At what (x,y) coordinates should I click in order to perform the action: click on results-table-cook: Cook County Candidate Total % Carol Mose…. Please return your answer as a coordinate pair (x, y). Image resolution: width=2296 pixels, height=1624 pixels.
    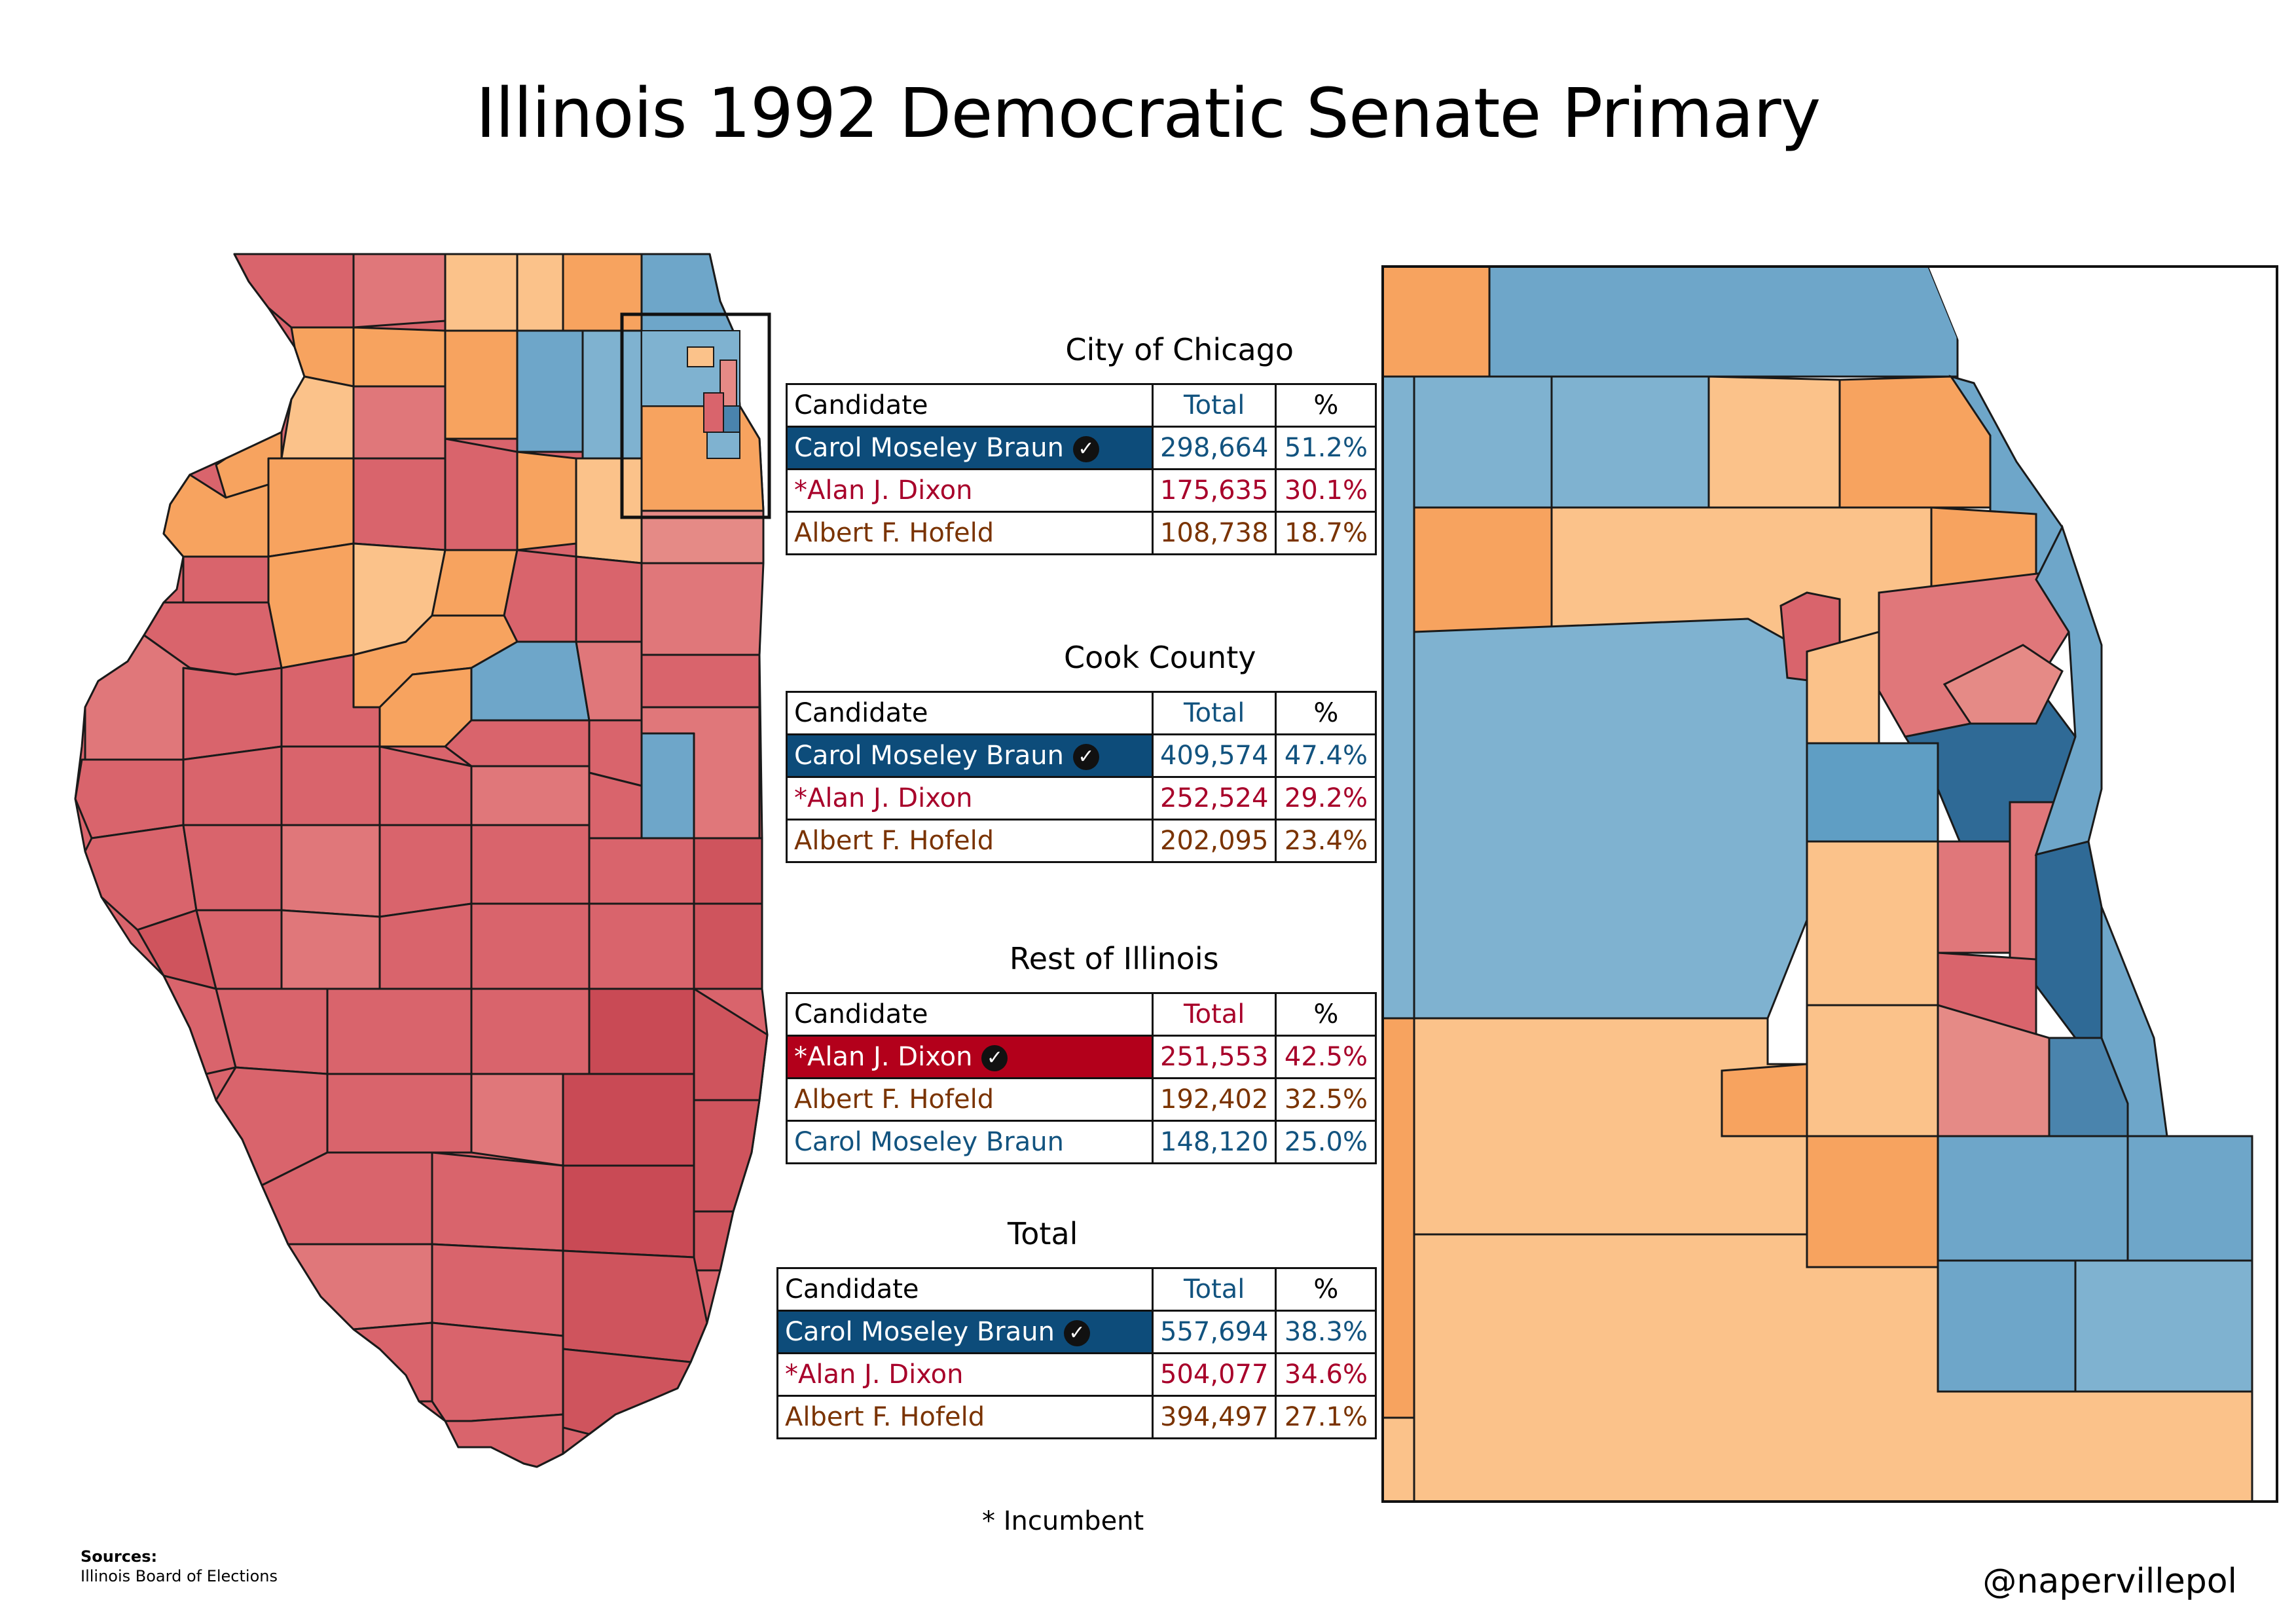
    Looking at the image, I should click on (1081, 751).